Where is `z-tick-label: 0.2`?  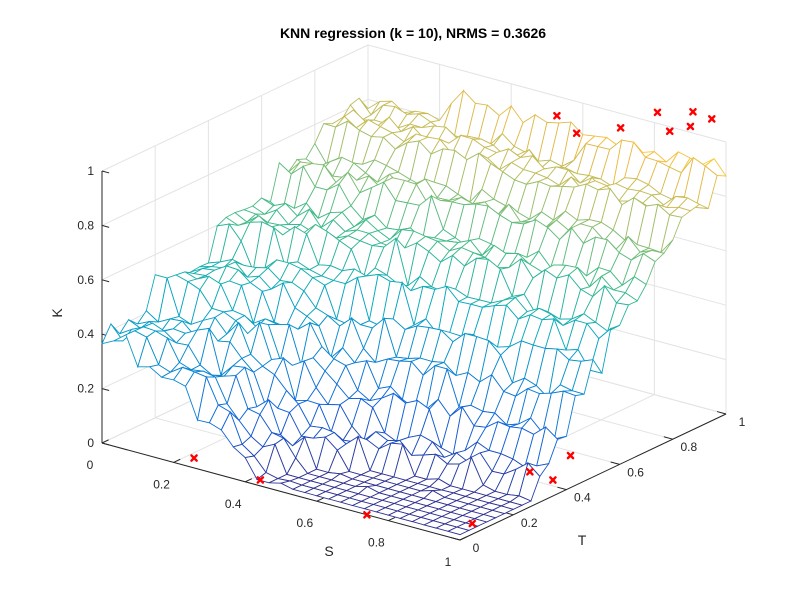
z-tick-label: 0.2 is located at coordinates (85, 389).